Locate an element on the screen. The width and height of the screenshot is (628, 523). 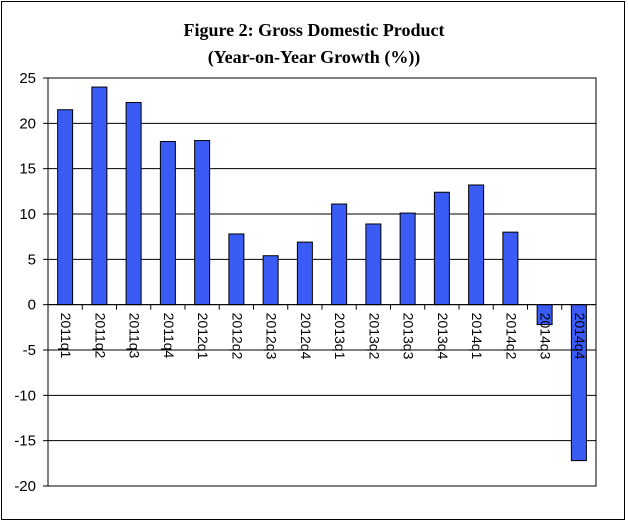
category-label: 2013q3 is located at coordinates (409, 336).